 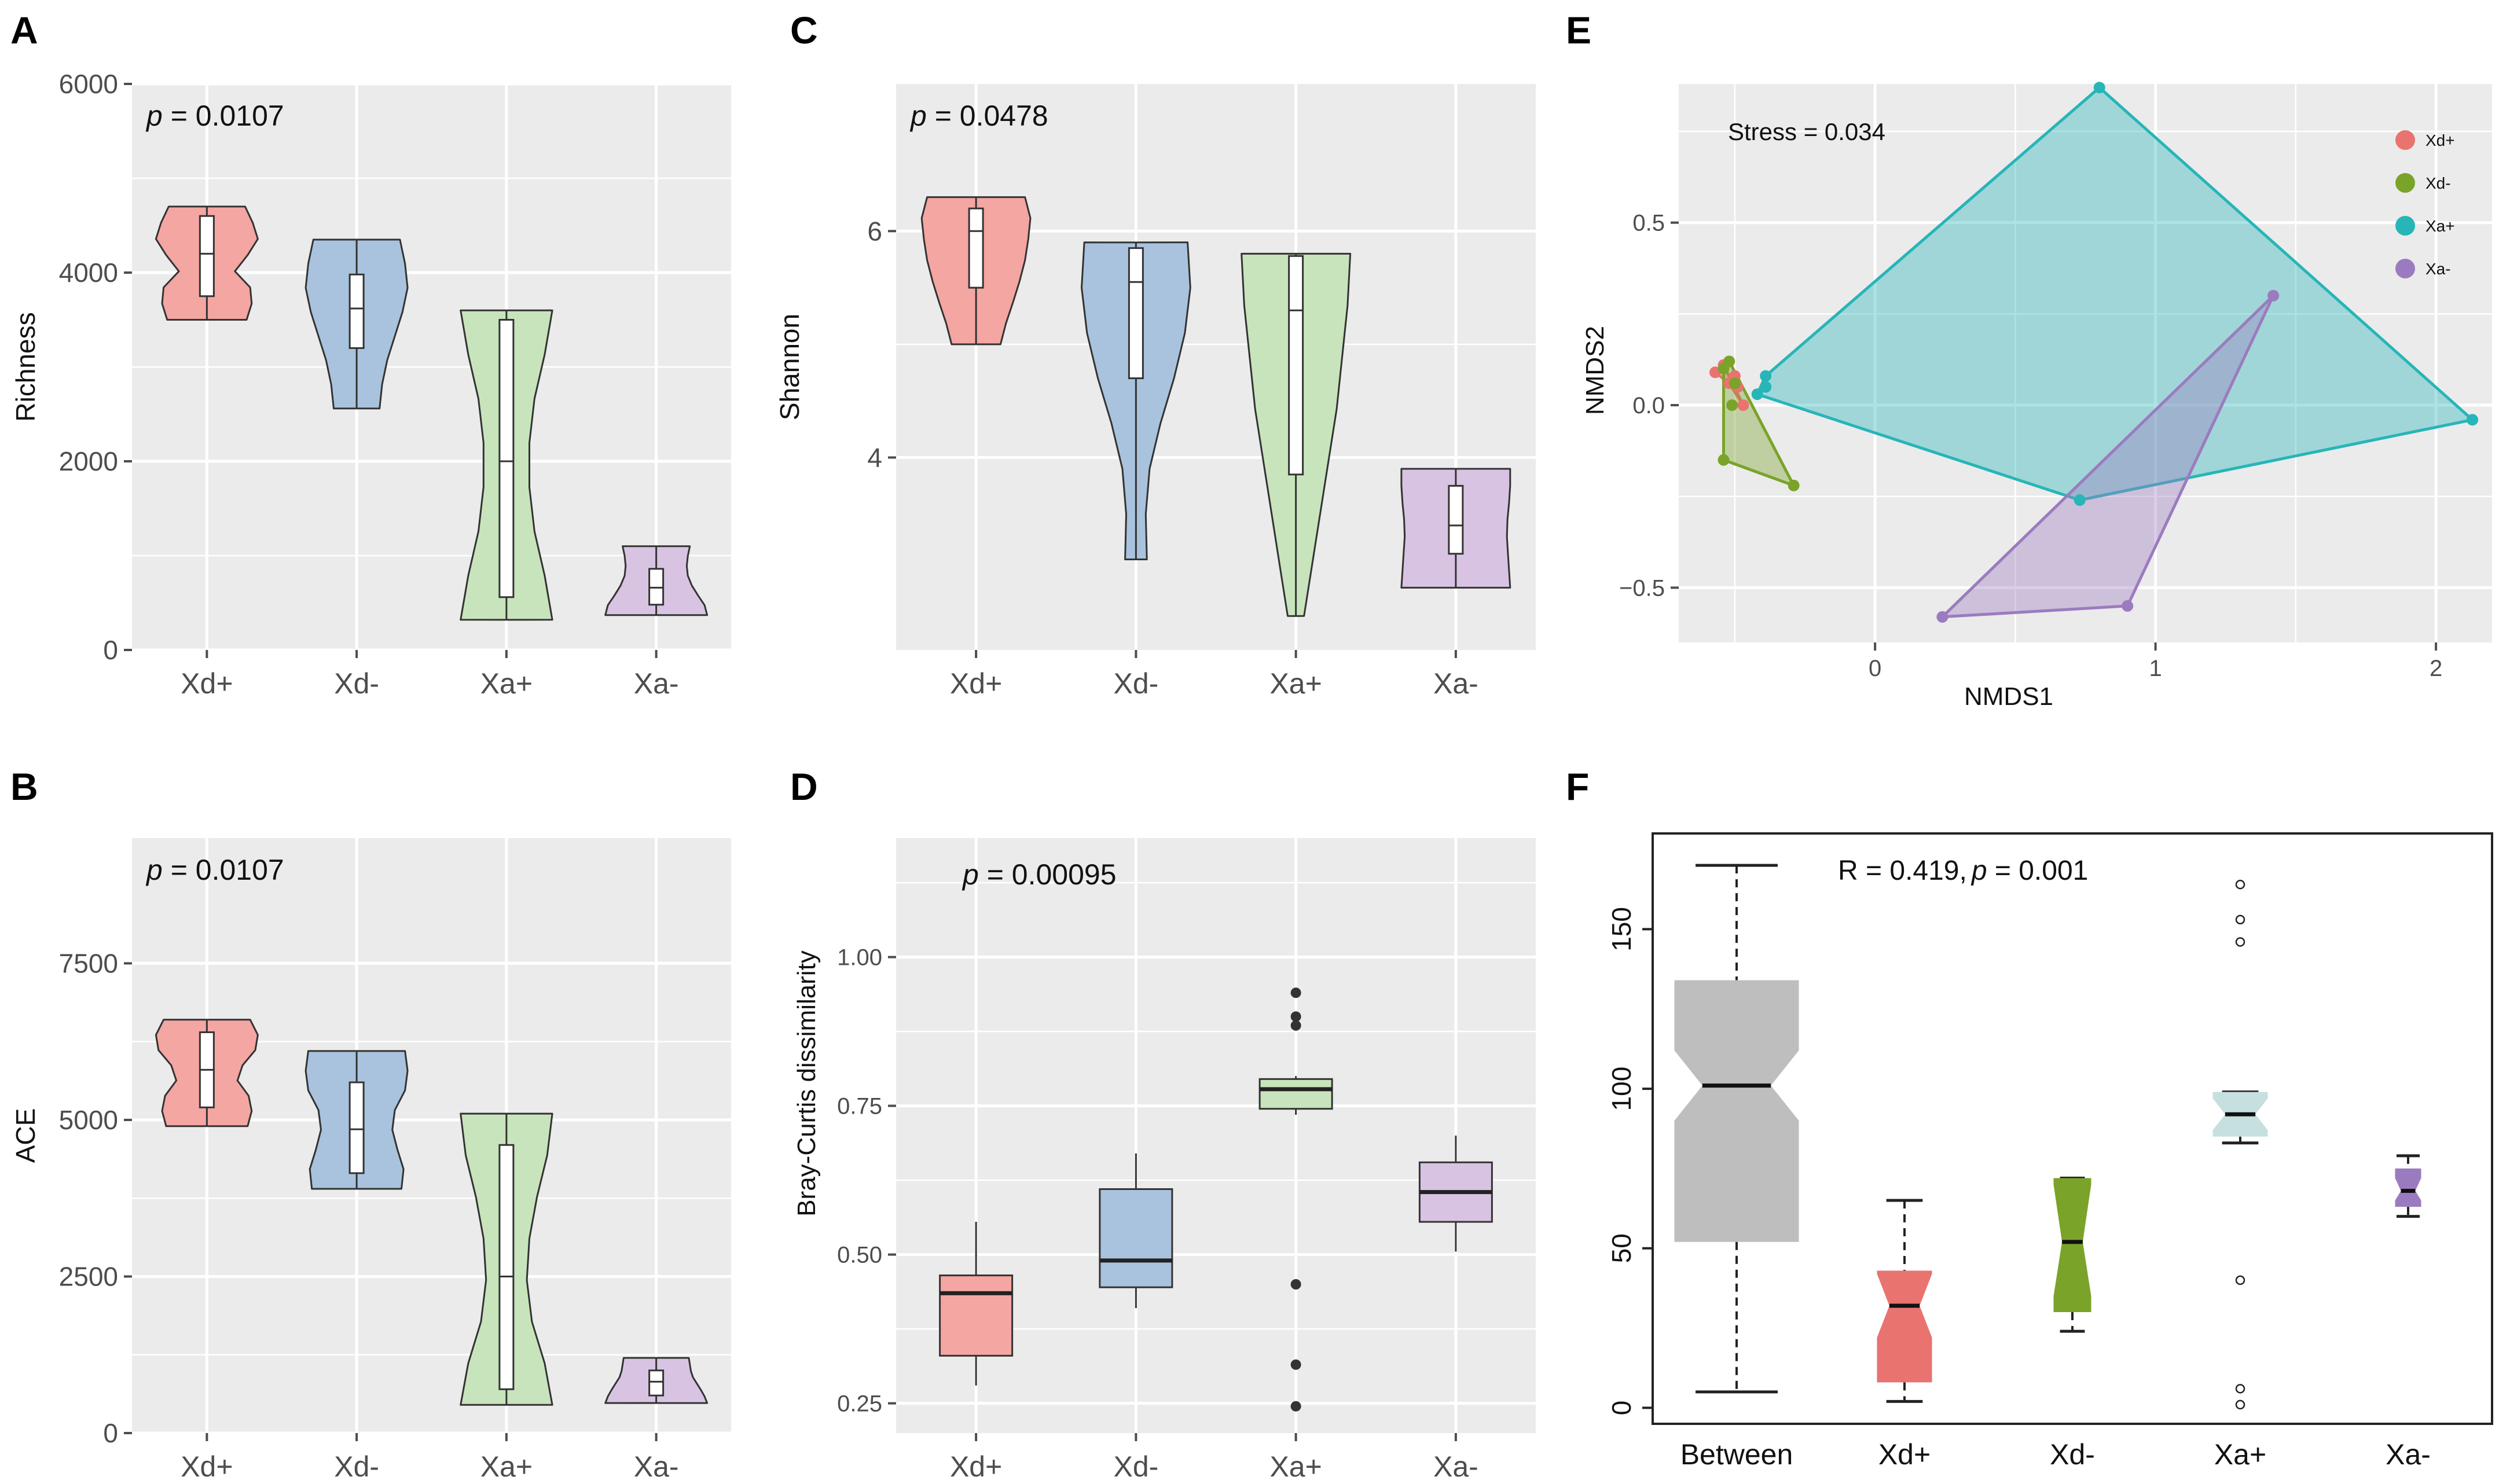 I want to click on y-tick-label: 7500, so click(x=88, y=963).